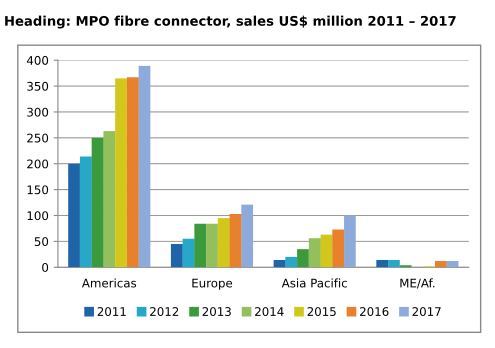 The height and width of the screenshot is (348, 495). I want to click on legend-label: 2016, so click(374, 311).